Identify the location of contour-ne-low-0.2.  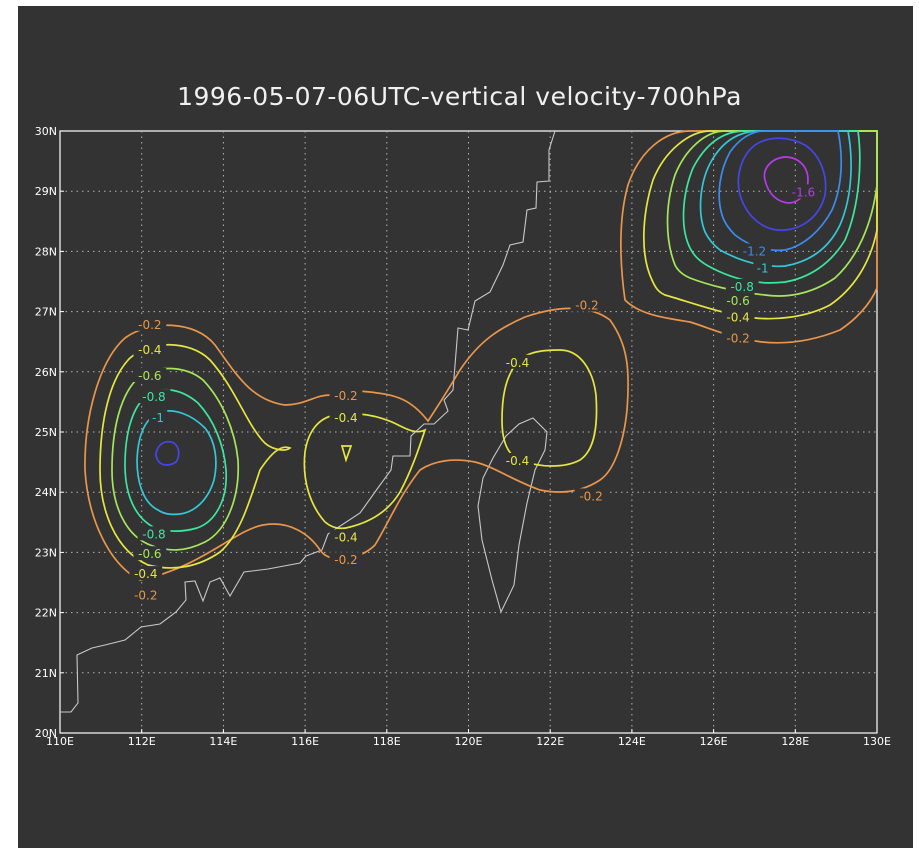
(749, 237).